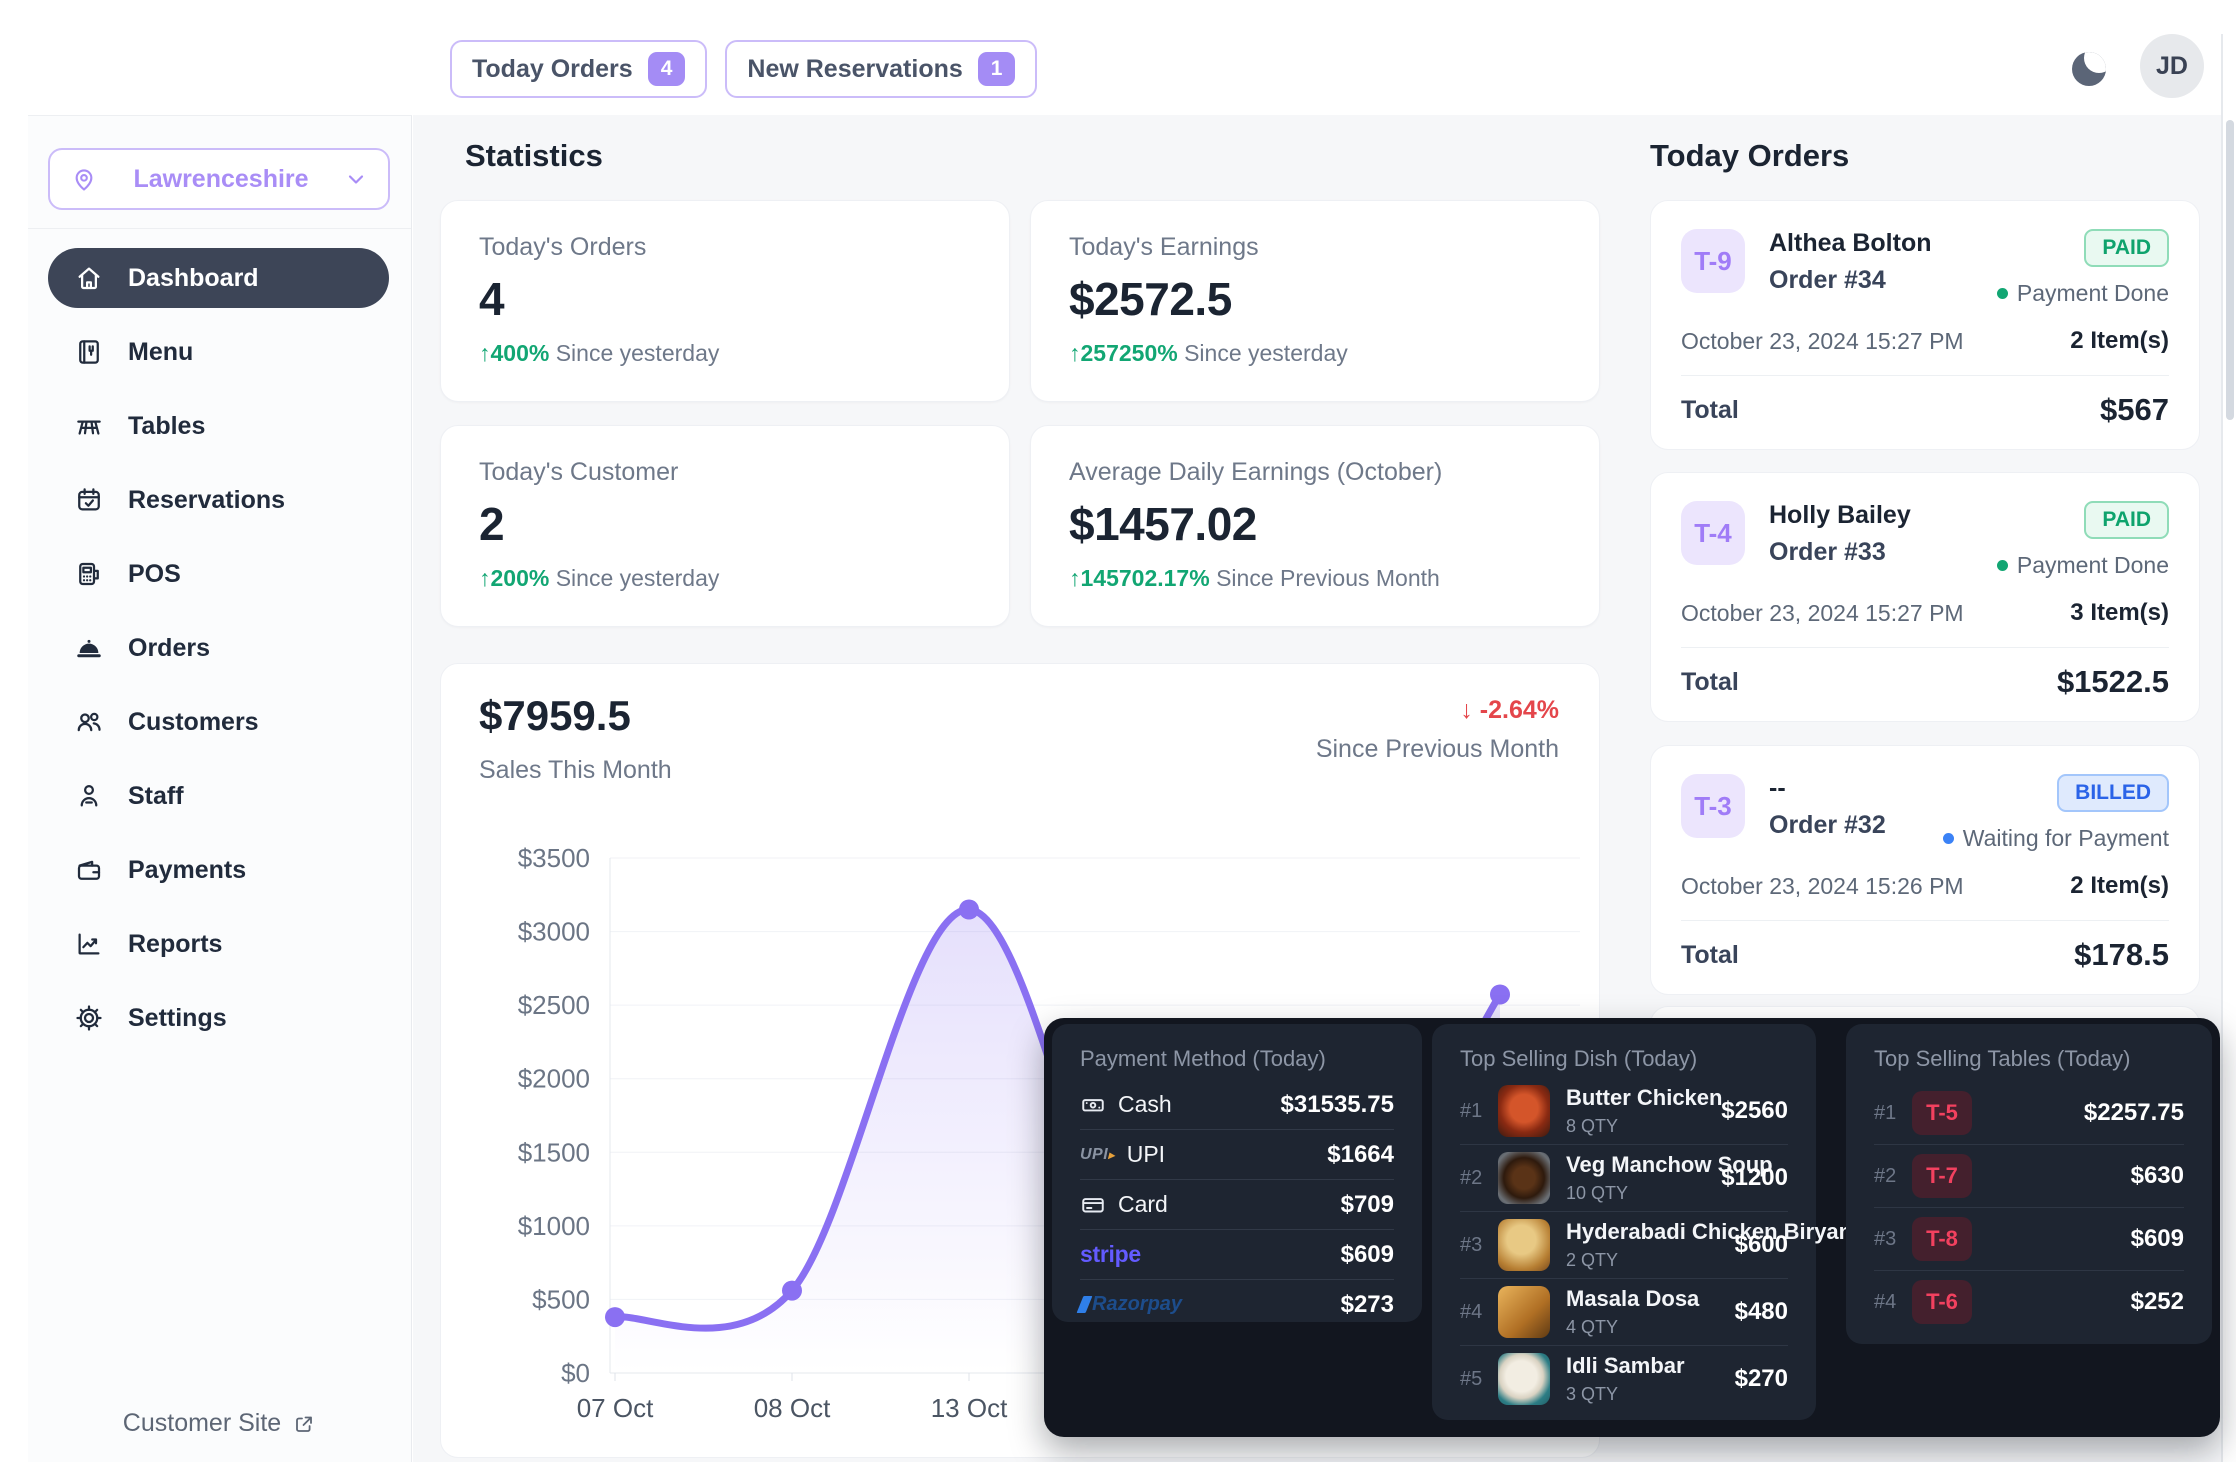 This screenshot has height=1462, width=2236. Describe the element at coordinates (1237, 1205) in the screenshot. I see `payment-method-row: Card $709` at that location.